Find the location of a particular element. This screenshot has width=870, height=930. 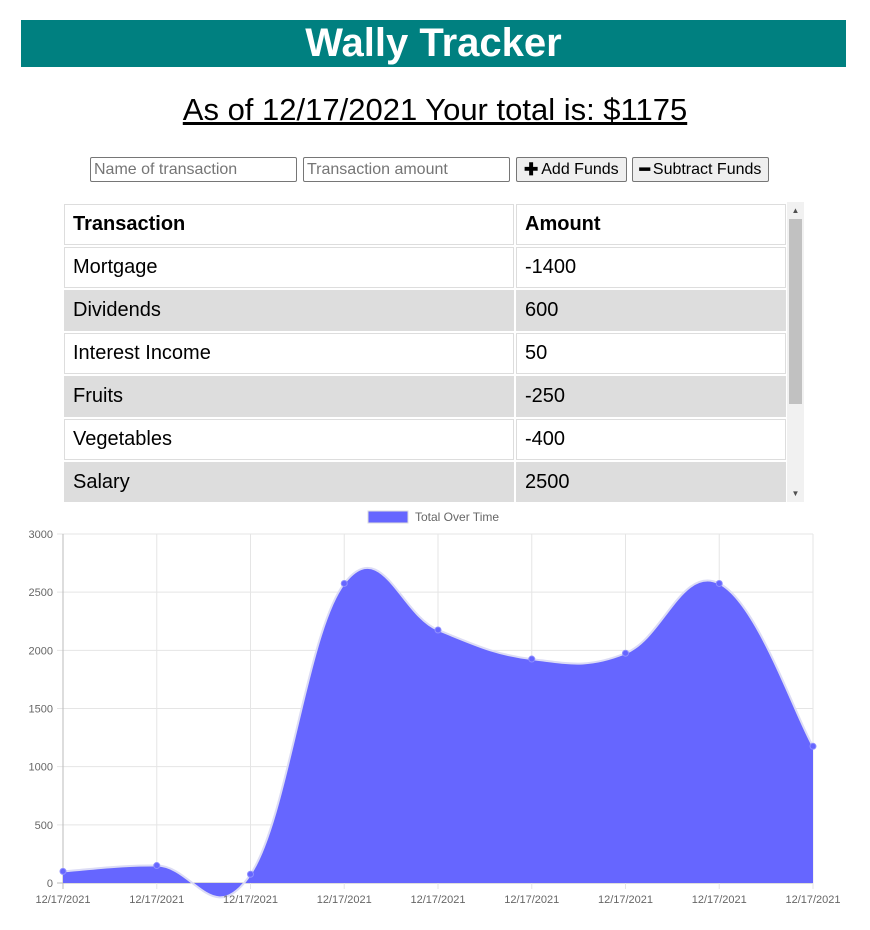

transaction-amount-cell: -400 is located at coordinates (651, 439).